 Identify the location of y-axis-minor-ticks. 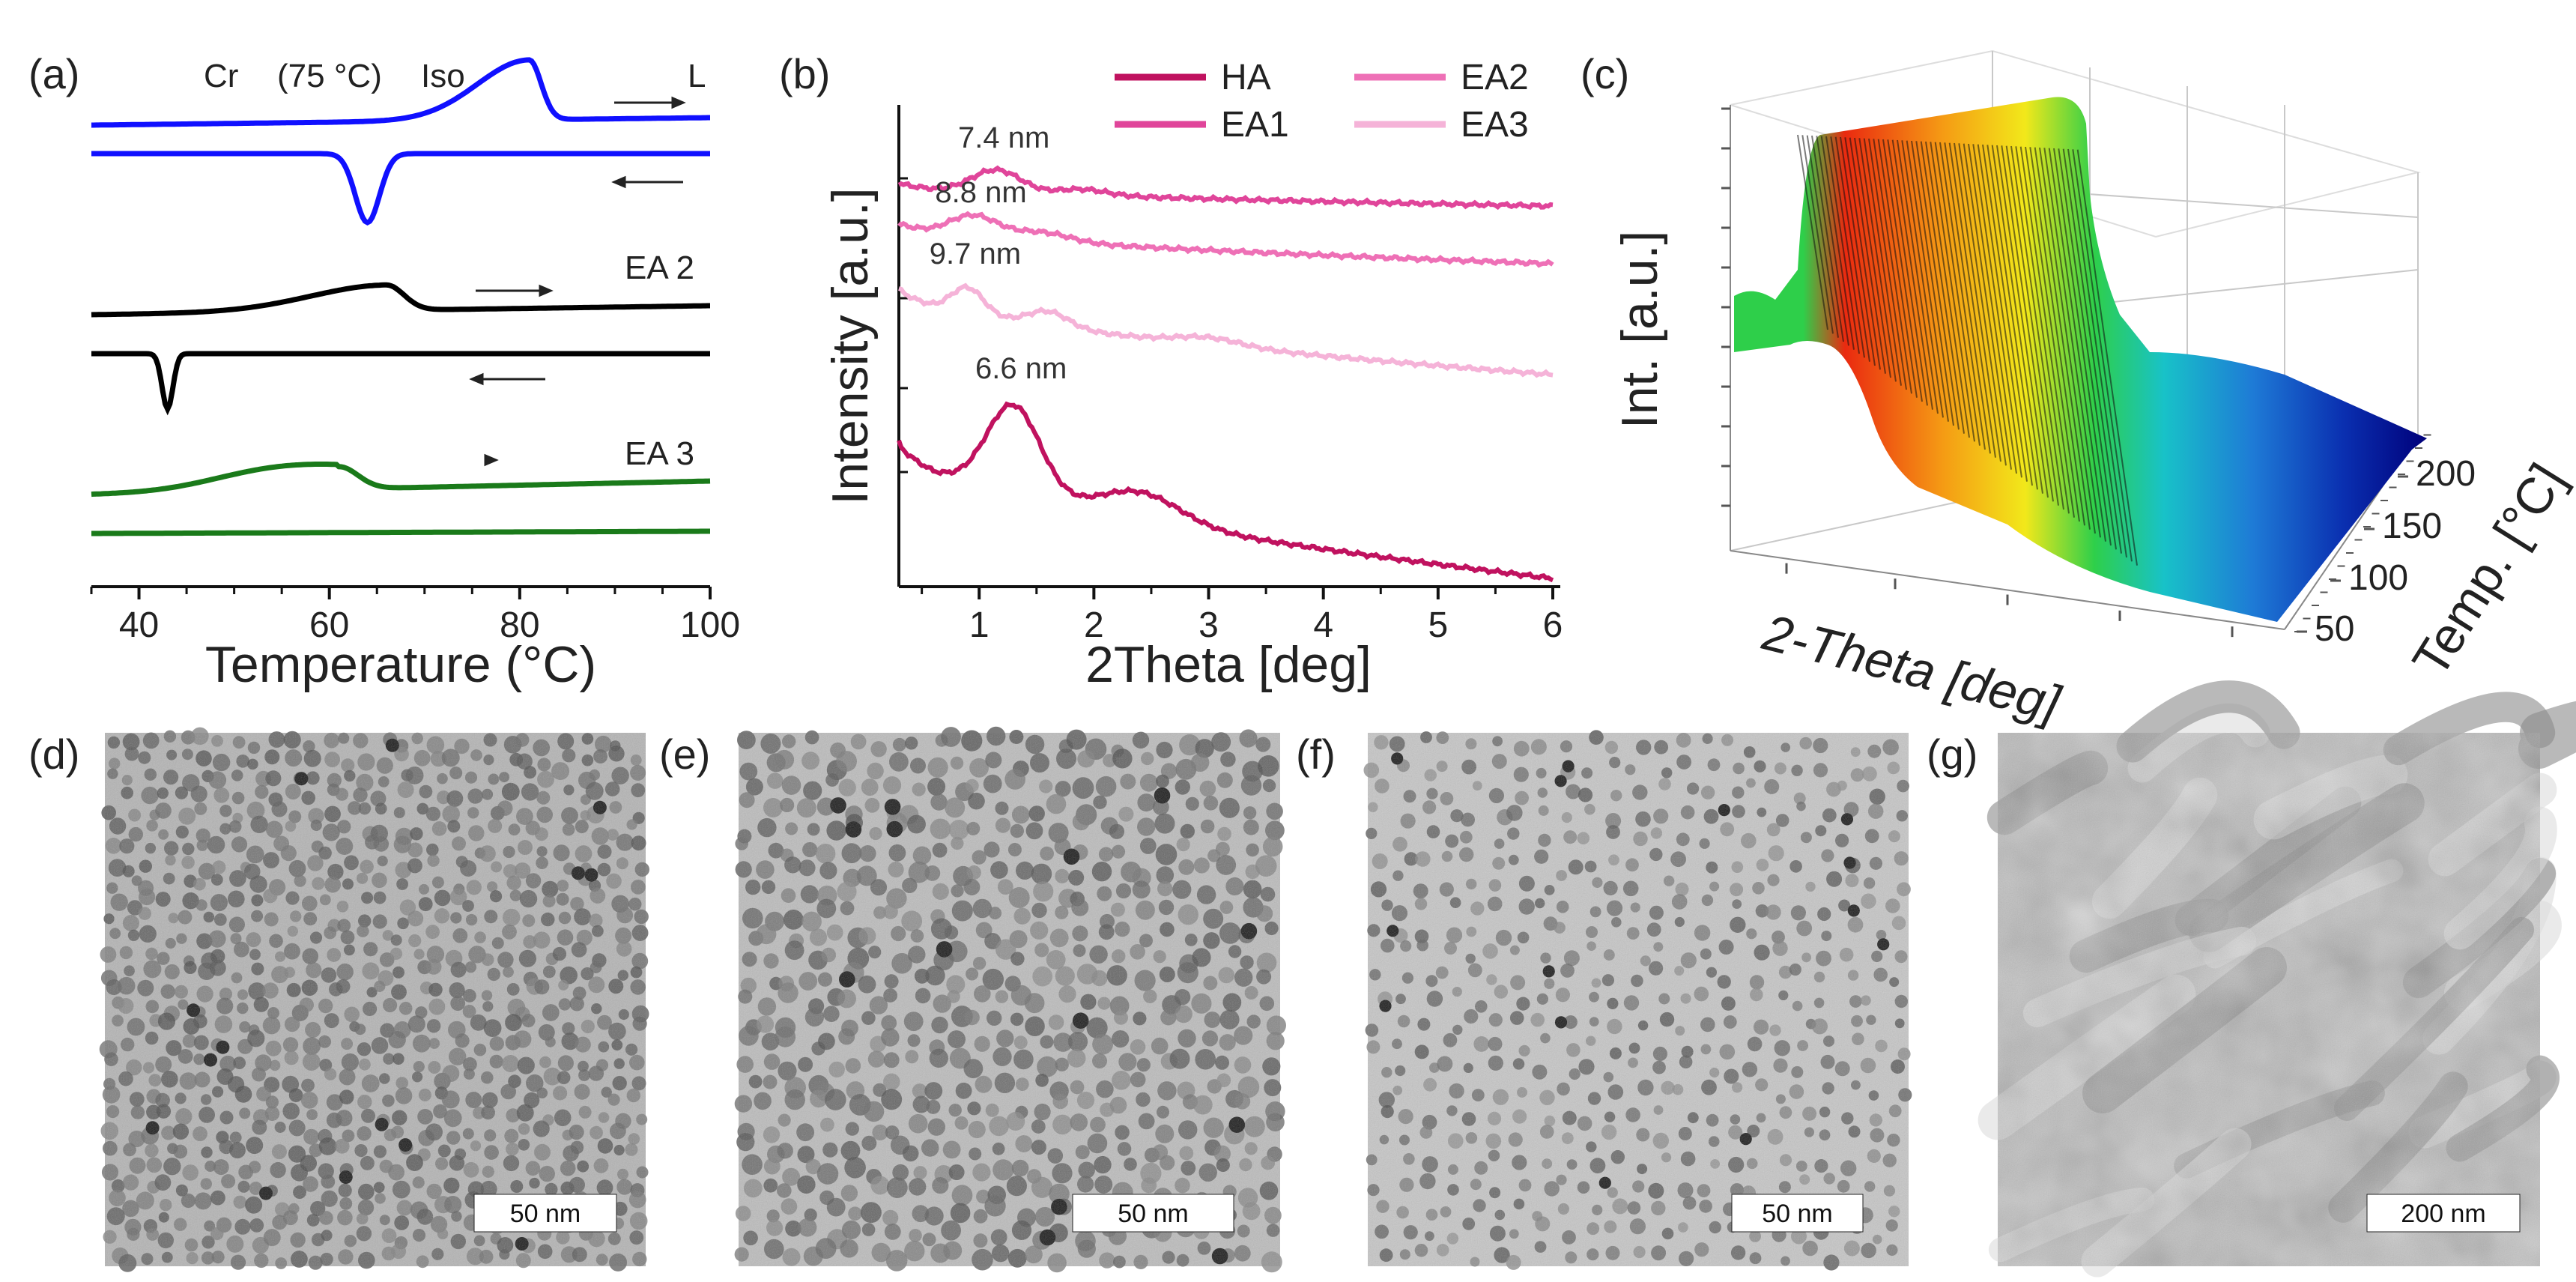
(904, 325).